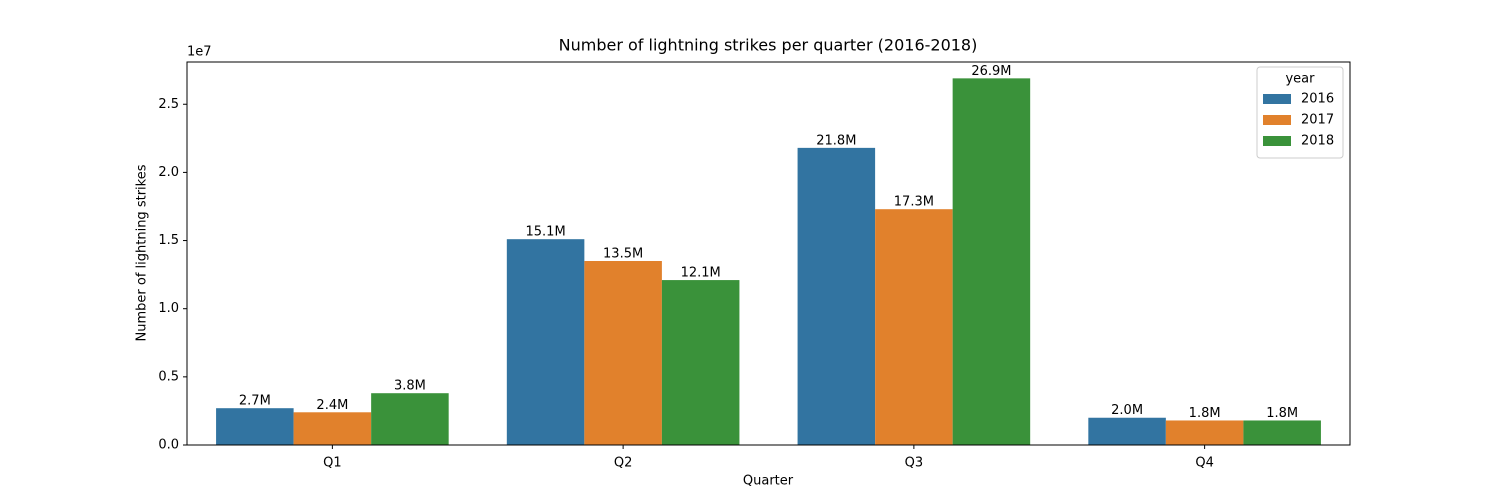 Image resolution: width=1500 pixels, height=500 pixels. What do you see at coordinates (1317, 141) in the screenshot?
I see `legend-label: 2018` at bounding box center [1317, 141].